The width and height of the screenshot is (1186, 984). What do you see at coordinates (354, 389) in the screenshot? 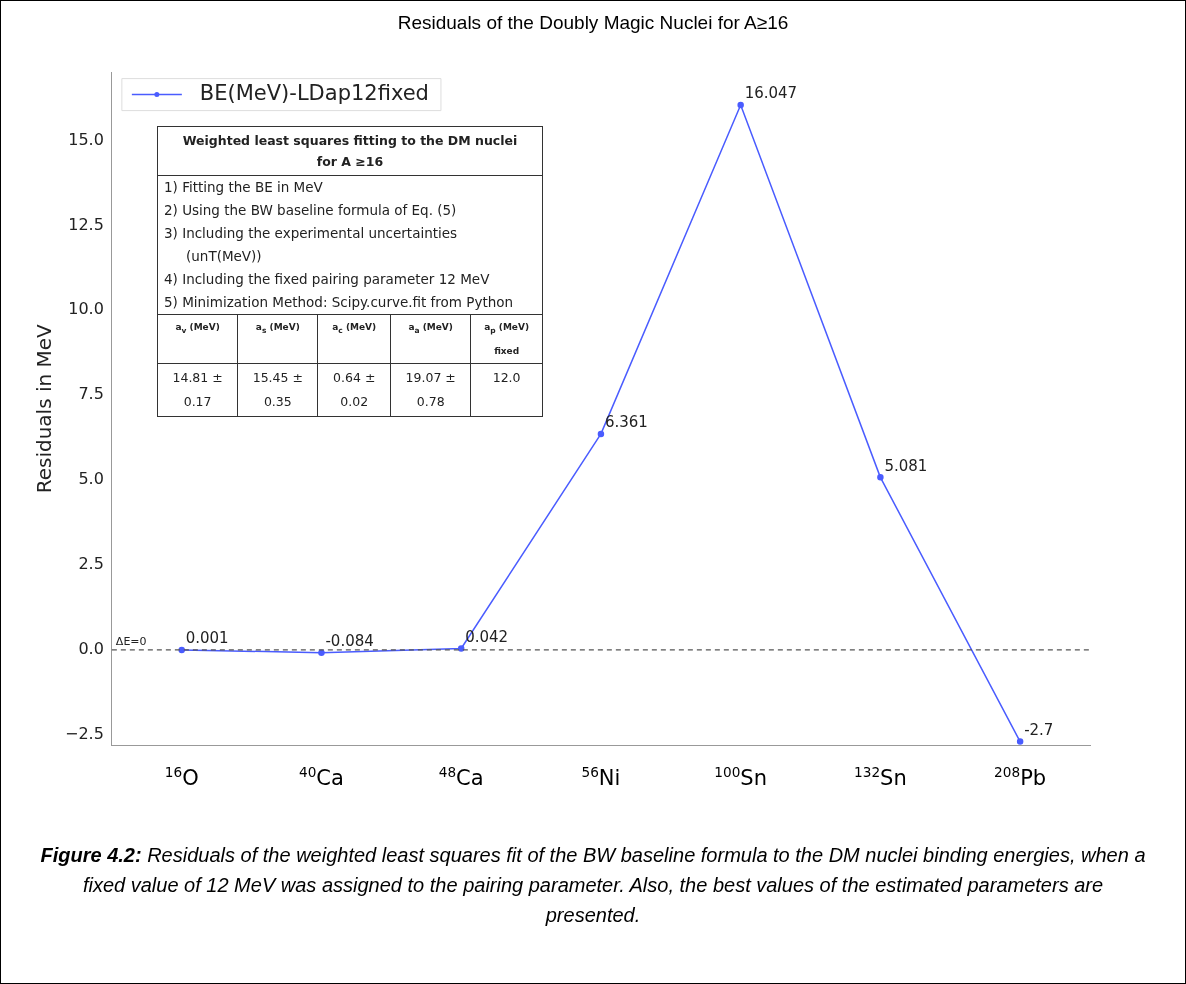
I see `annotation: 0.64 ± 0.02` at bounding box center [354, 389].